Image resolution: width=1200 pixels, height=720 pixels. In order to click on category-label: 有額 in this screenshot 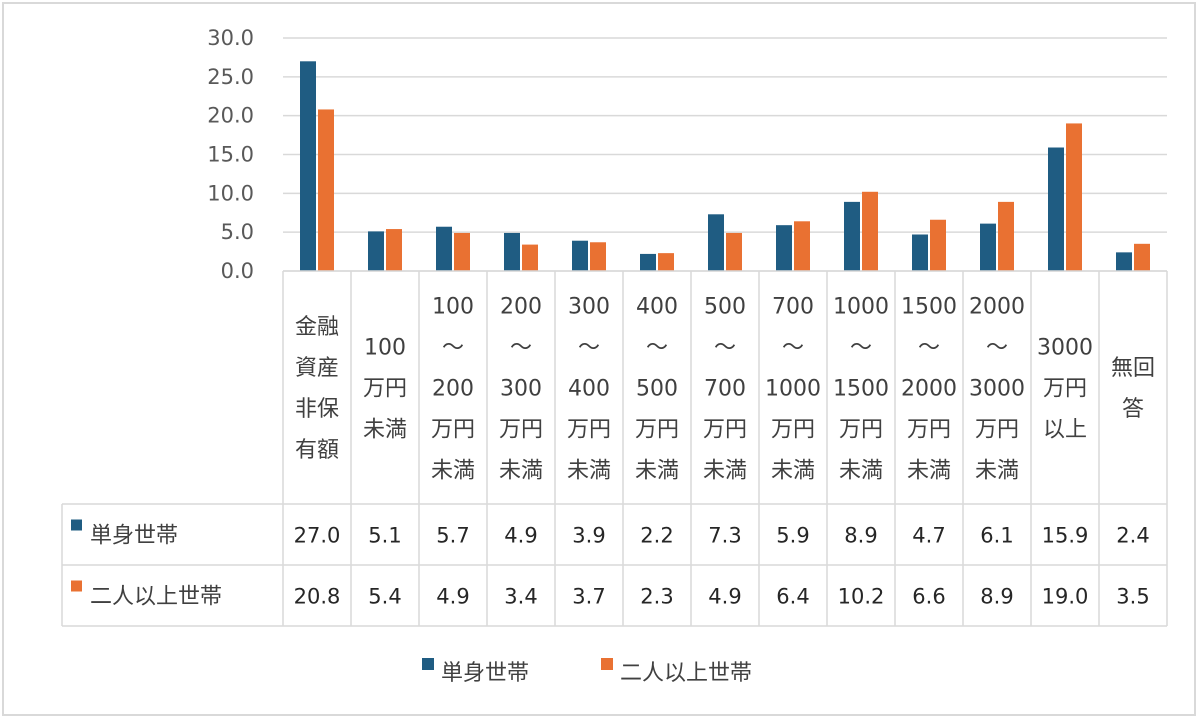, I will do `click(317, 450)`.